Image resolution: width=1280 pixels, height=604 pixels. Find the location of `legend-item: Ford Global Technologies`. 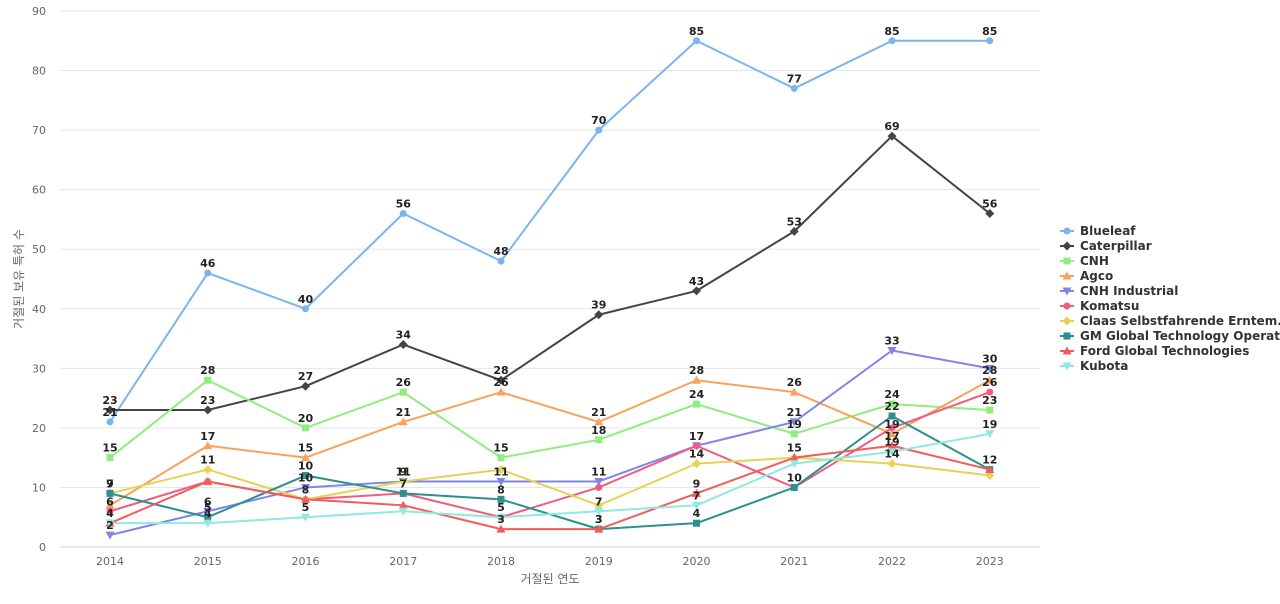

legend-item: Ford Global Technologies is located at coordinates (1154, 351).